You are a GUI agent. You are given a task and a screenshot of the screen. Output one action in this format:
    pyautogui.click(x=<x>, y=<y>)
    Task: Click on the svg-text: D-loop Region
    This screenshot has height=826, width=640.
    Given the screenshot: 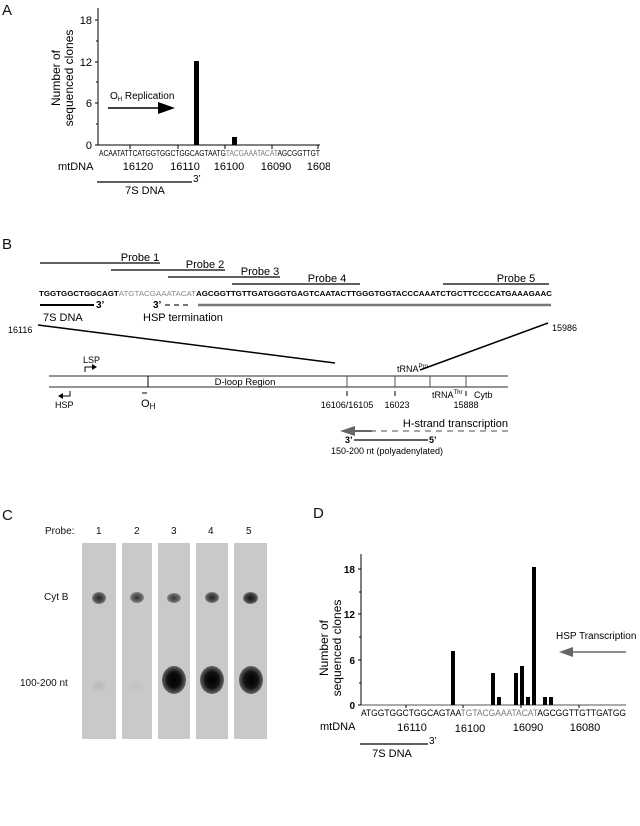 What is the action you would take?
    pyautogui.click(x=245, y=382)
    